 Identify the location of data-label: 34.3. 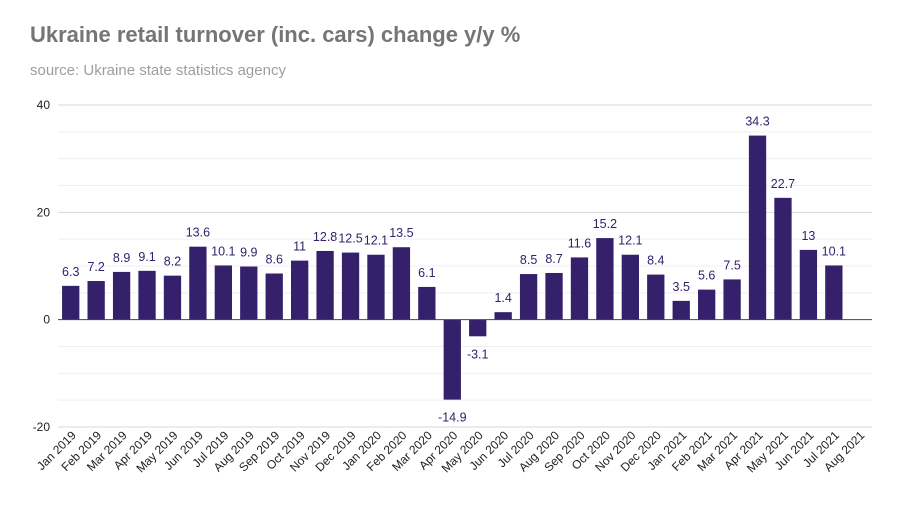
(757, 122).